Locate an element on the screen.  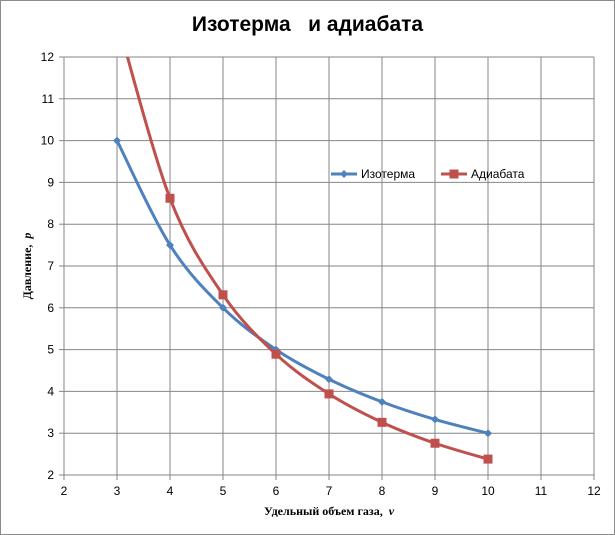
legend-label-2: Адиабата is located at coordinates (498, 174).